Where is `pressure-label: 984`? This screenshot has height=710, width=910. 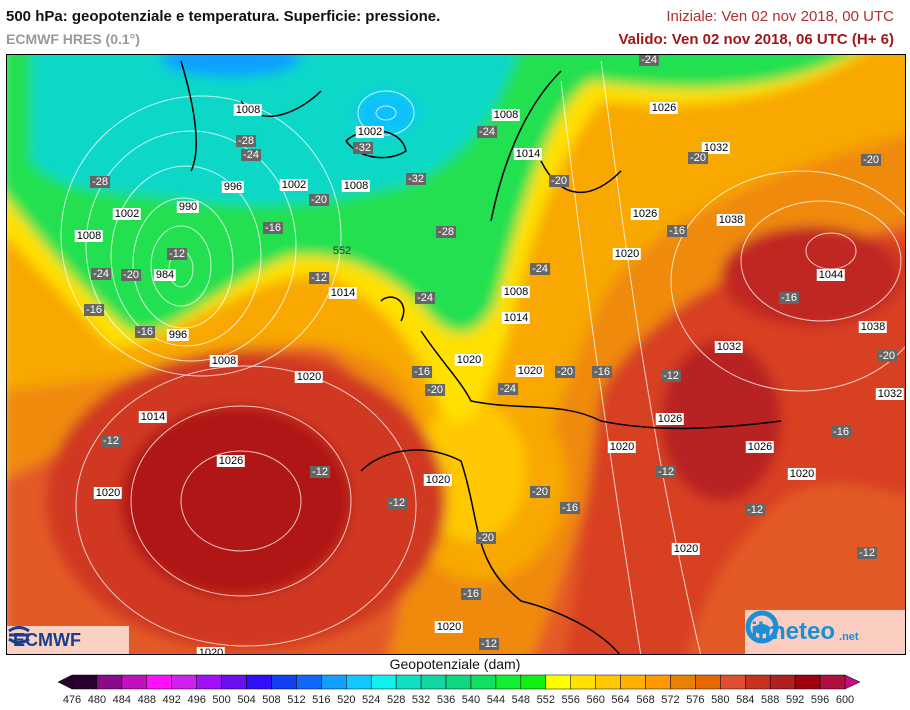 pressure-label: 984 is located at coordinates (165, 275).